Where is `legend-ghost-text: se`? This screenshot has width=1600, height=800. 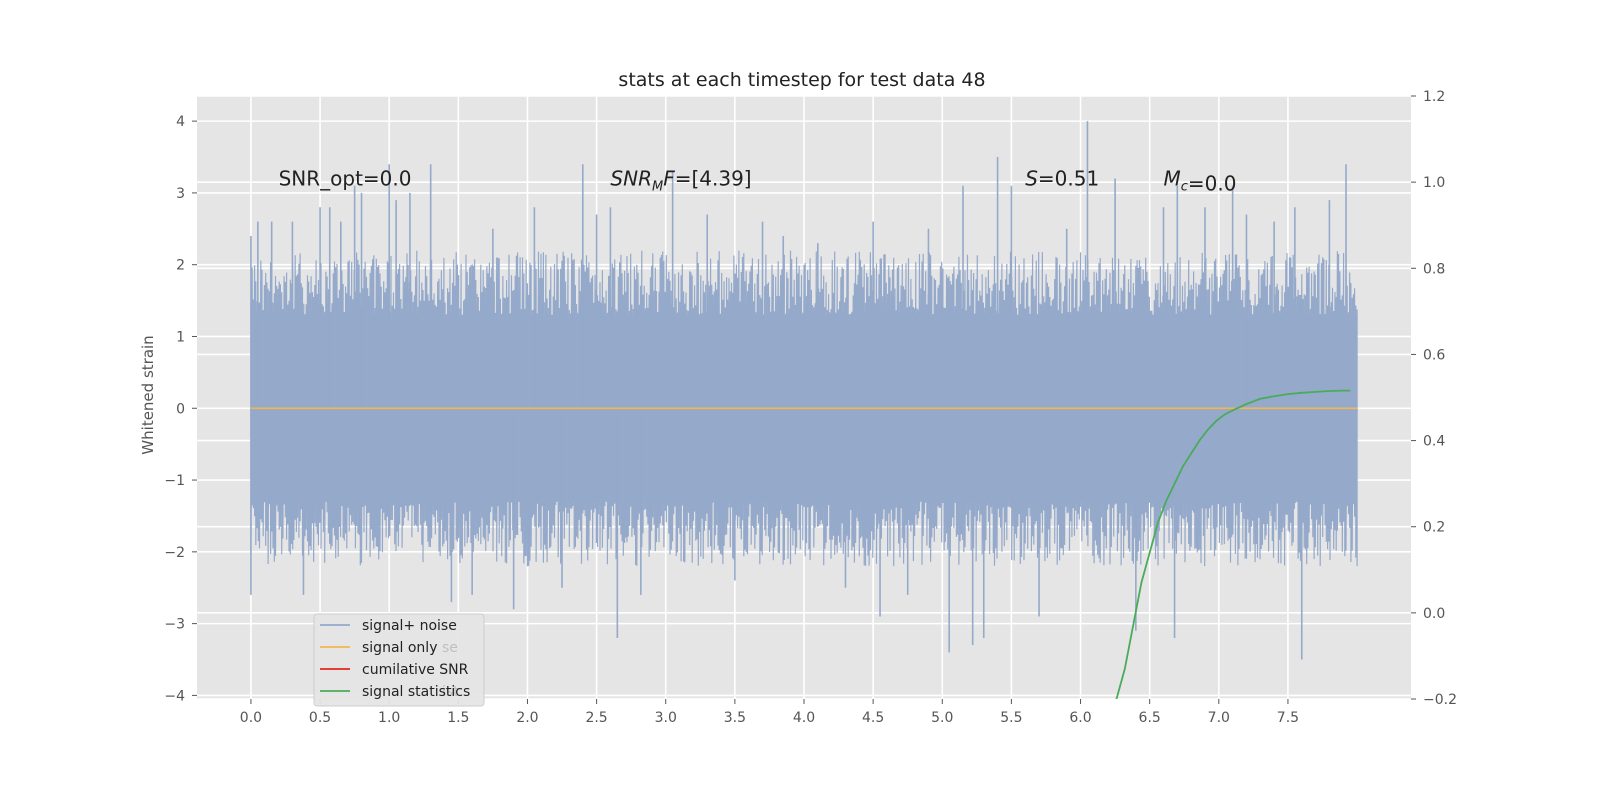
legend-ghost-text: se is located at coordinates (450, 648).